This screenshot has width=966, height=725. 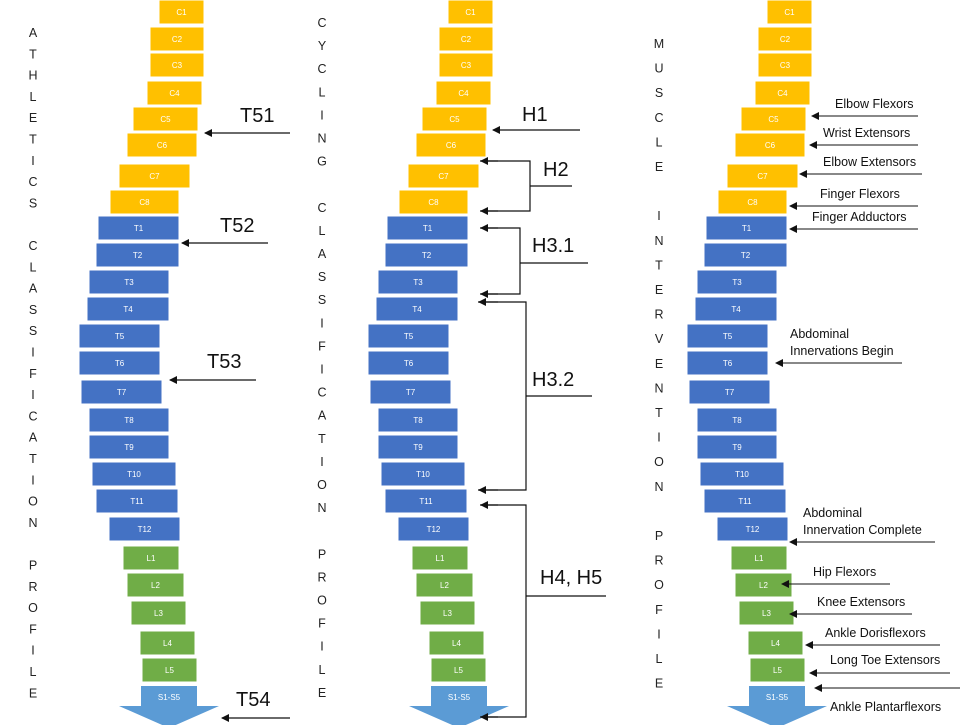 I want to click on vertebra-label: C3, so click(x=466, y=65).